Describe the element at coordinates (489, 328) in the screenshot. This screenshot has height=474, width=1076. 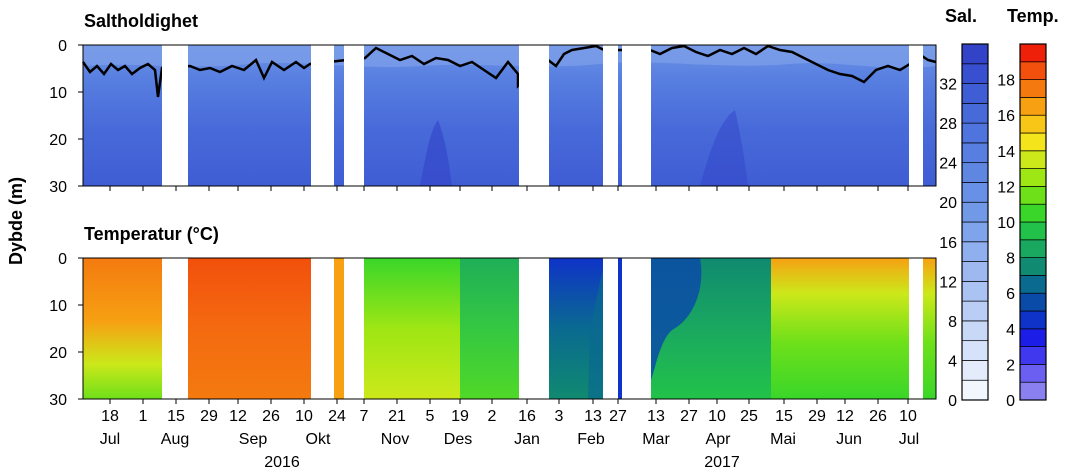
I see `temperature-segment-jan-2017` at that location.